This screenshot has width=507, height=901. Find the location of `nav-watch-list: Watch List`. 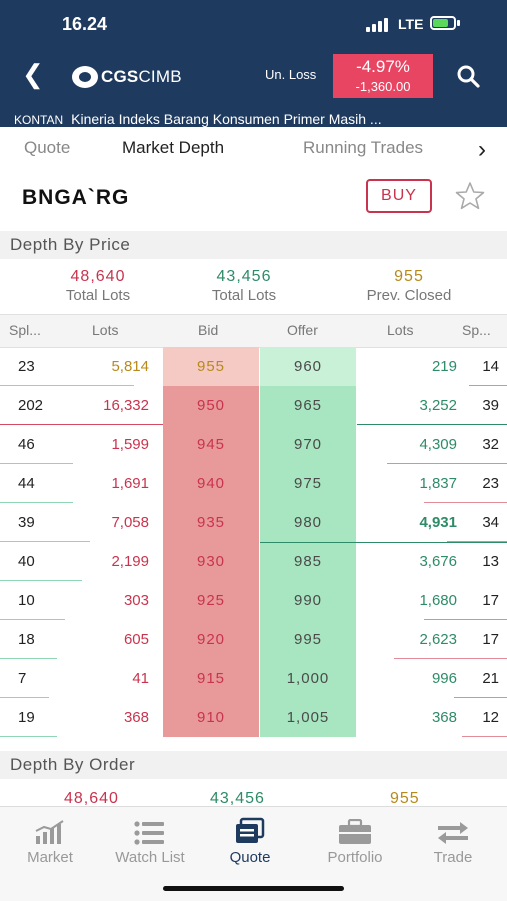

nav-watch-list: Watch List is located at coordinates (150, 840).